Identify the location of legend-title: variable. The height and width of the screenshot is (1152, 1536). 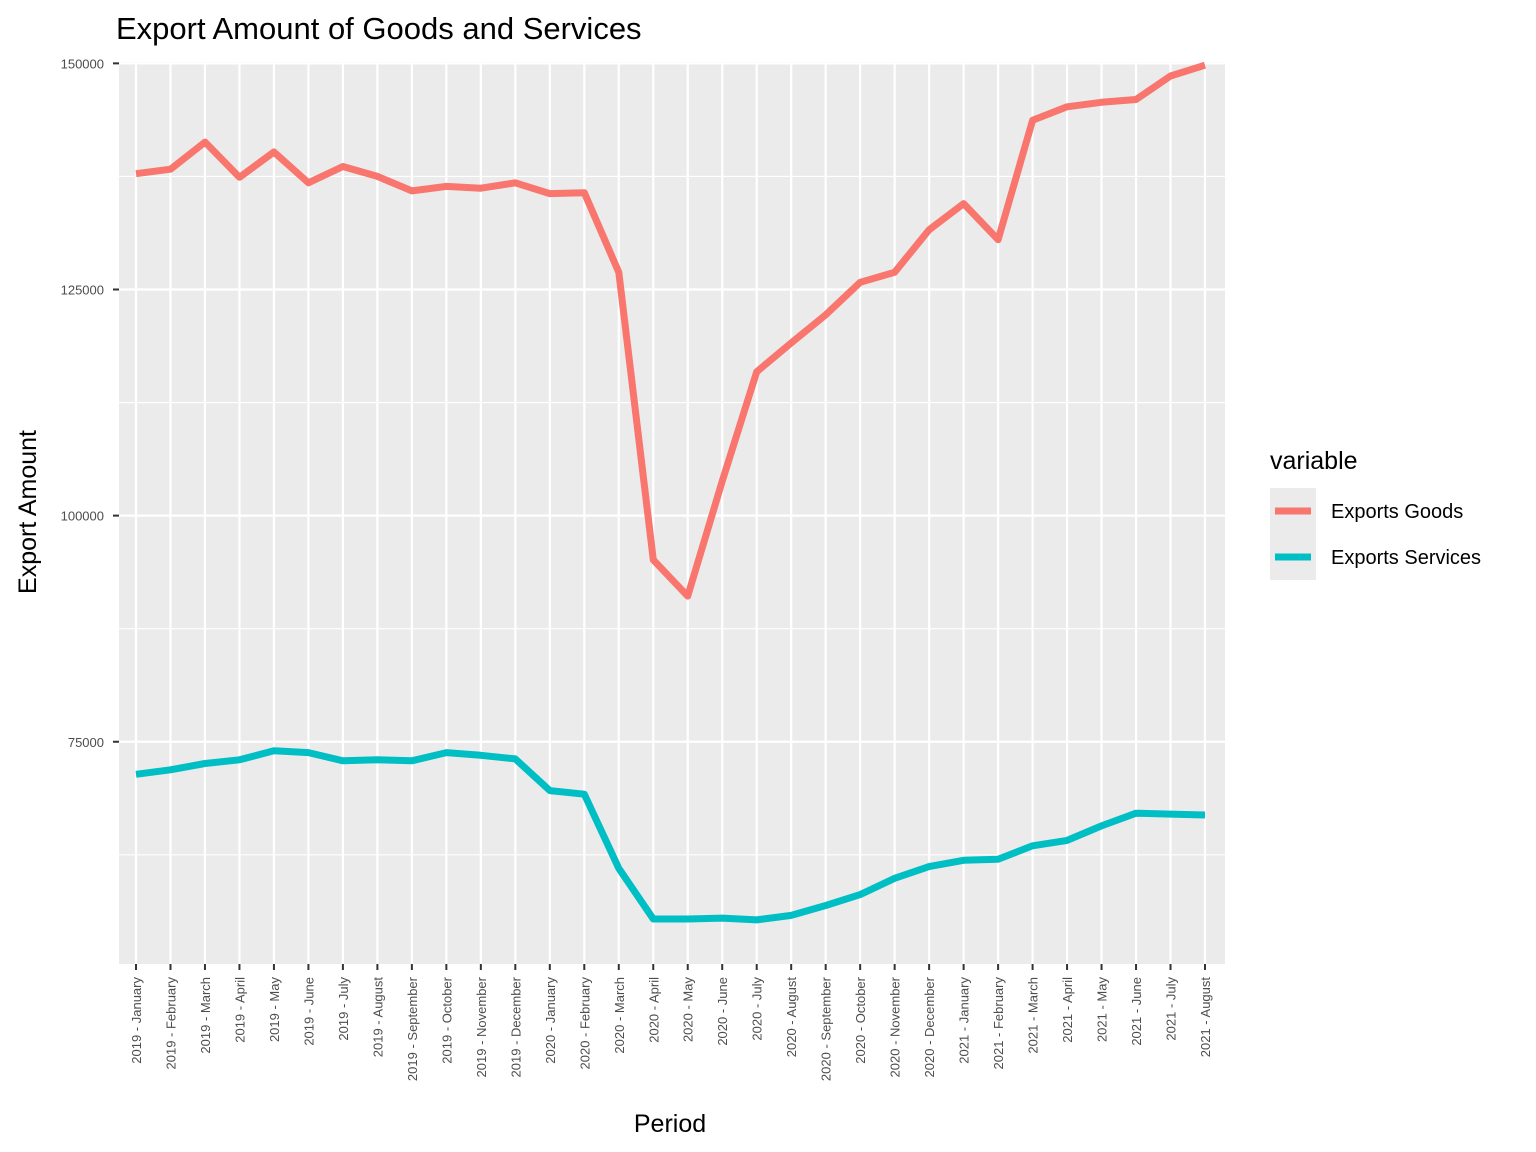
(1314, 461).